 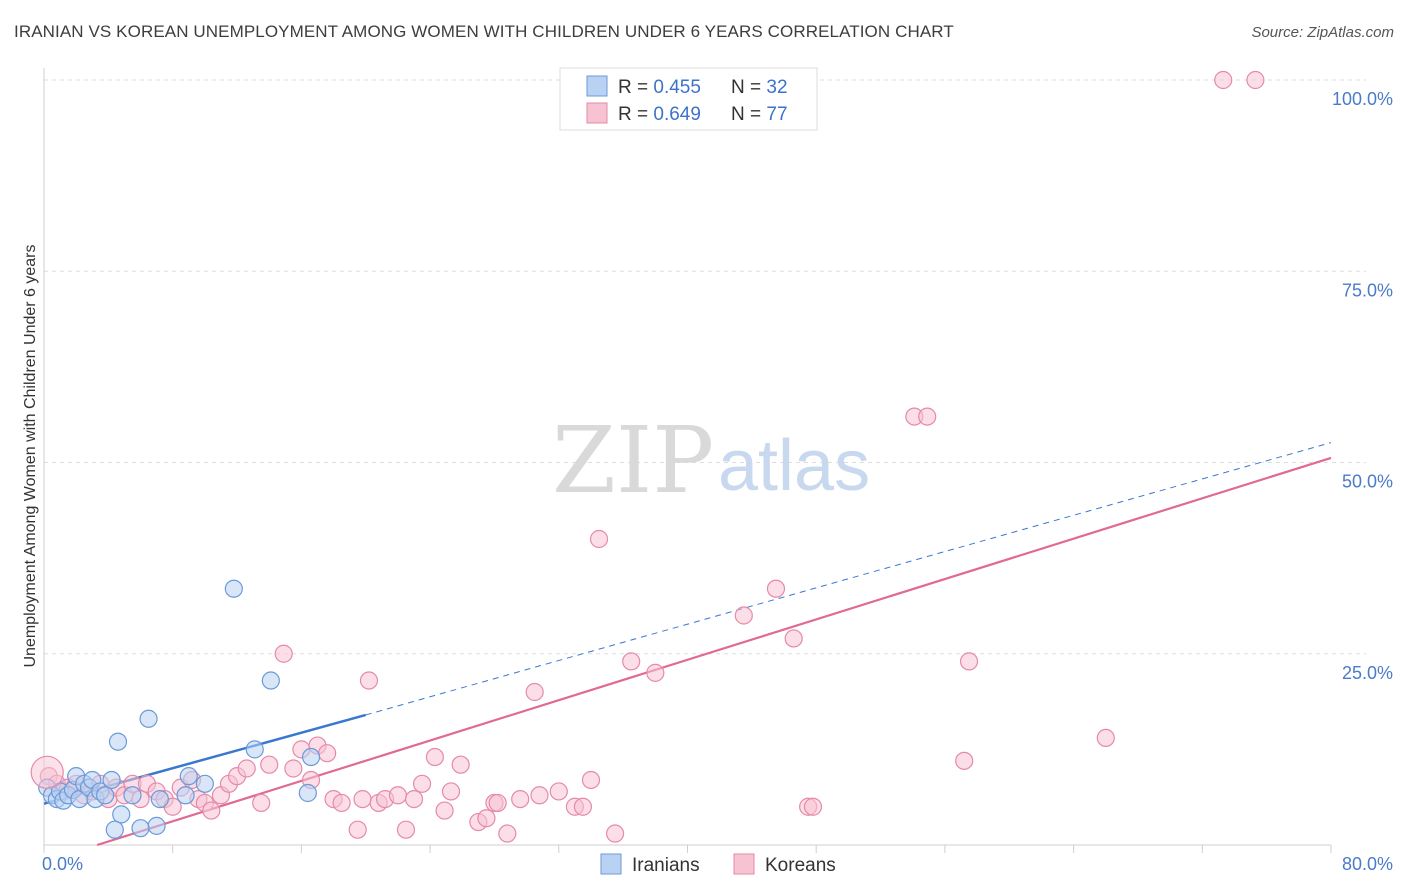 I want to click on bottom-legend-swatch-koreans, so click(x=744, y=864).